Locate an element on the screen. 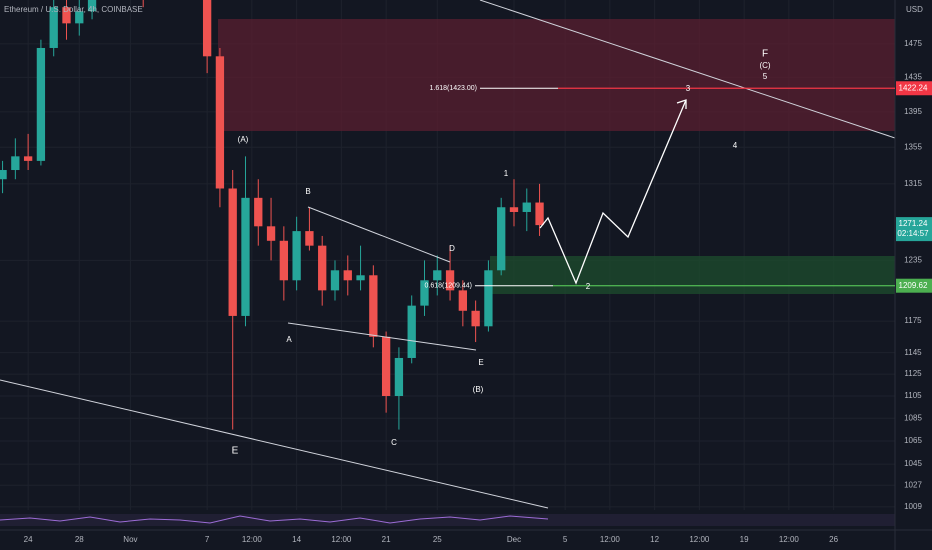 Image resolution: width=932 pixels, height=550 pixels. x-tick-label: 14 is located at coordinates (296, 539).